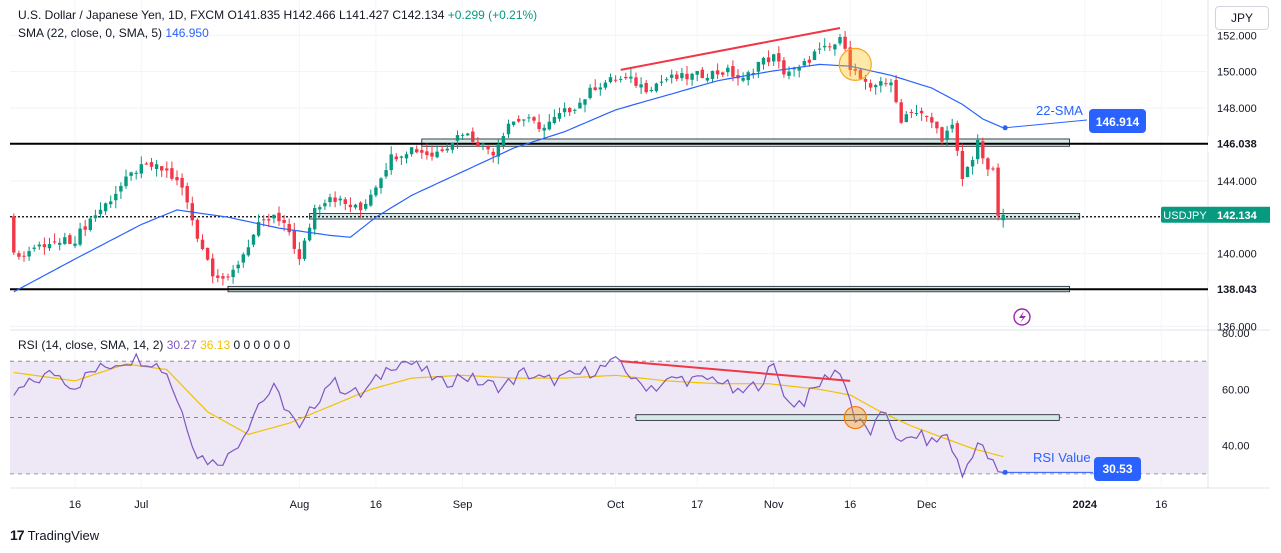  What do you see at coordinates (215, 345) in the screenshot?
I see `rsi-ma-value: 36.13` at bounding box center [215, 345].